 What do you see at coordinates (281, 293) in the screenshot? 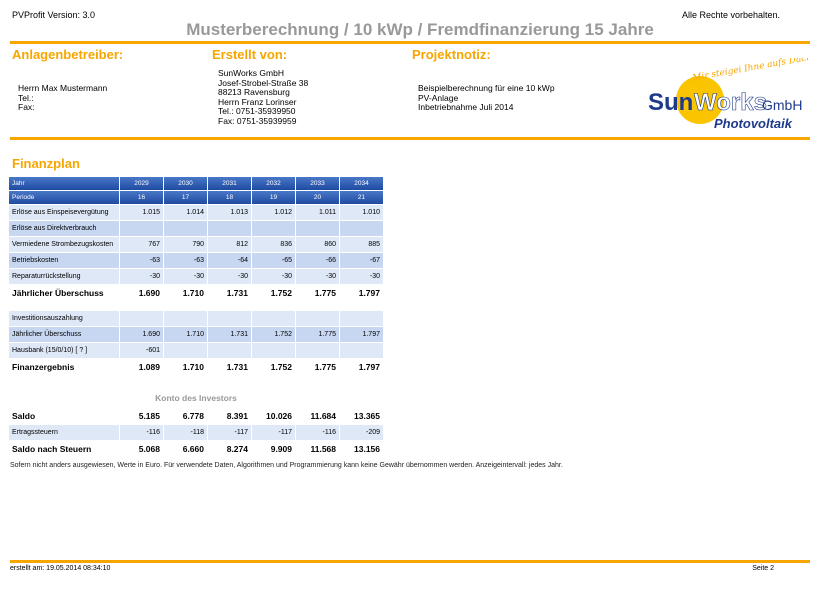
I see `value-cell: 1.752` at bounding box center [281, 293].